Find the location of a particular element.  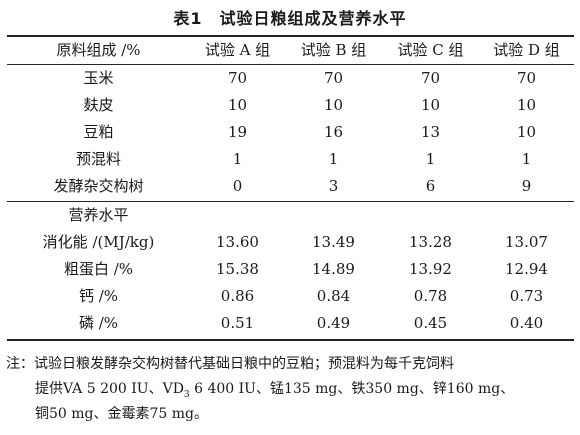

nutrition-row: 磷 /% 0.51 0.49 0.45 0.40 is located at coordinates (290, 323).